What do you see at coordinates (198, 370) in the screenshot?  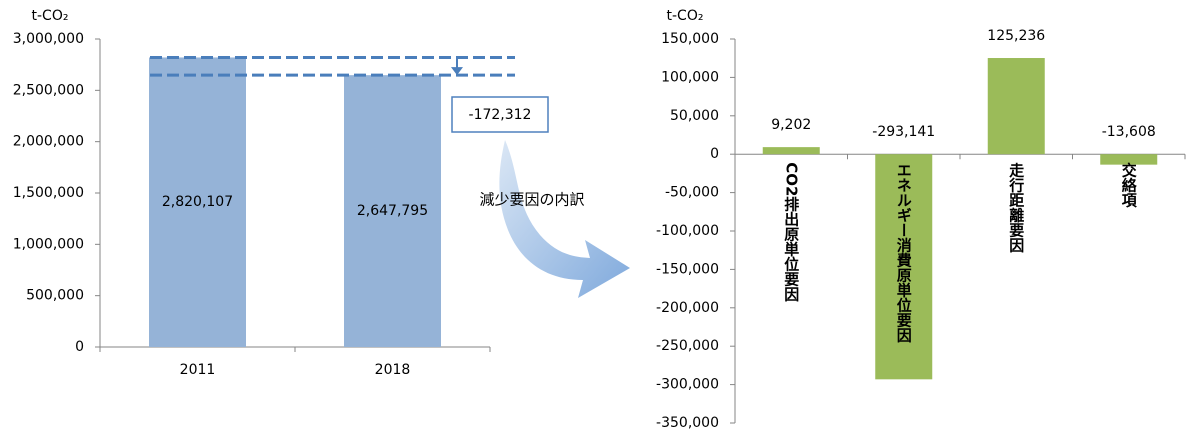 I see `x-tick-label: 2011` at bounding box center [198, 370].